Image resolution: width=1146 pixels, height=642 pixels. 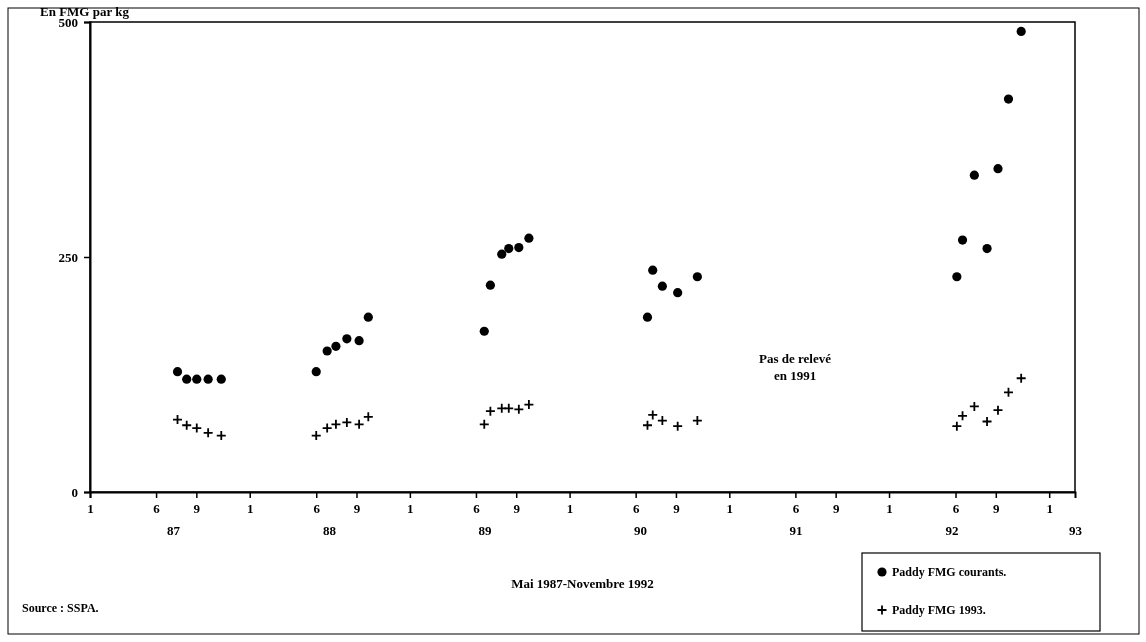 What do you see at coordinates (795, 367) in the screenshot?
I see `annotation: Pas de relevé en 1991` at bounding box center [795, 367].